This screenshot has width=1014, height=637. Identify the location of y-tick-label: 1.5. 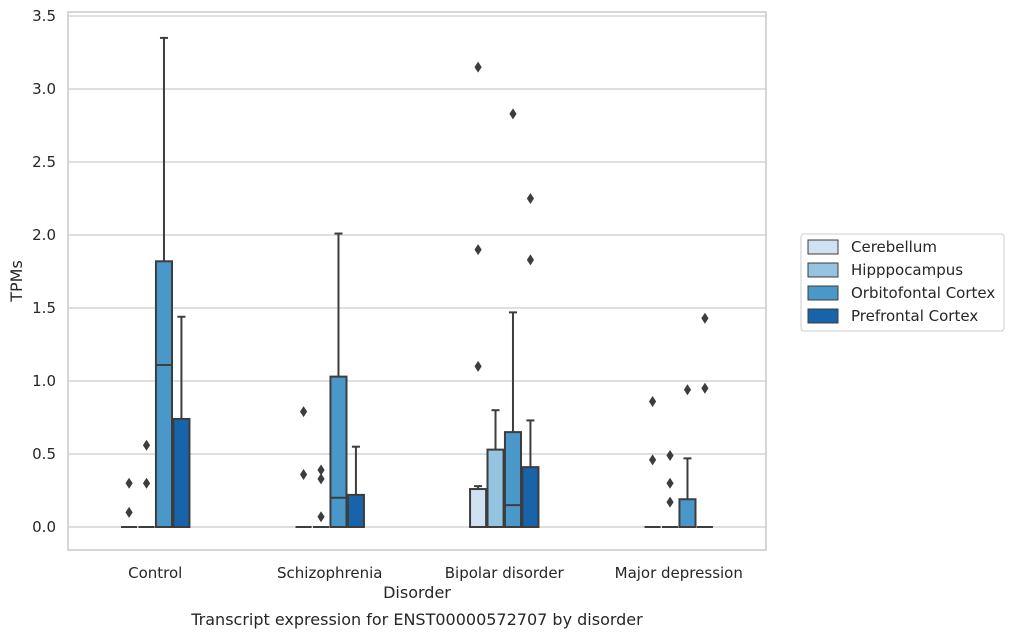
(44, 308).